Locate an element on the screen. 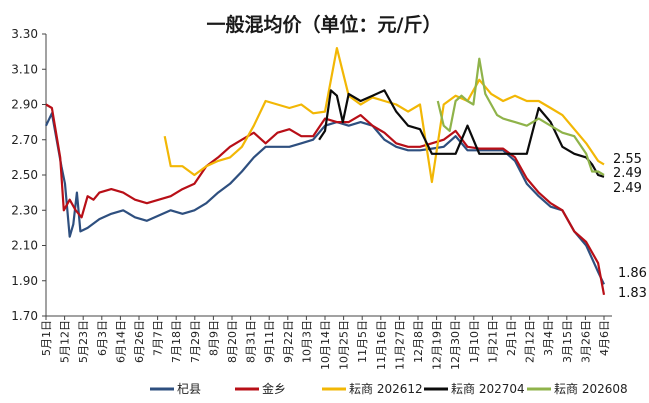 This screenshot has width=649, height=403. x-tick-label: 8月20日 is located at coordinates (232, 341).